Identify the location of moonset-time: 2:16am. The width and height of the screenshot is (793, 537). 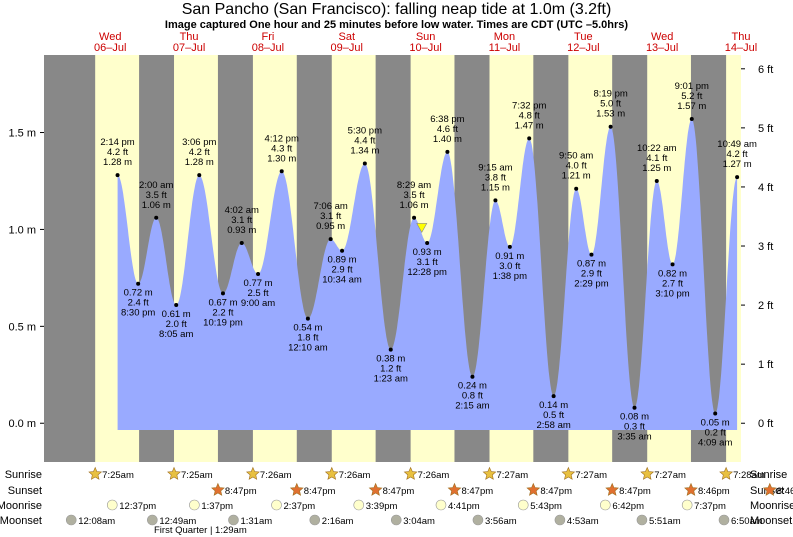
(338, 521).